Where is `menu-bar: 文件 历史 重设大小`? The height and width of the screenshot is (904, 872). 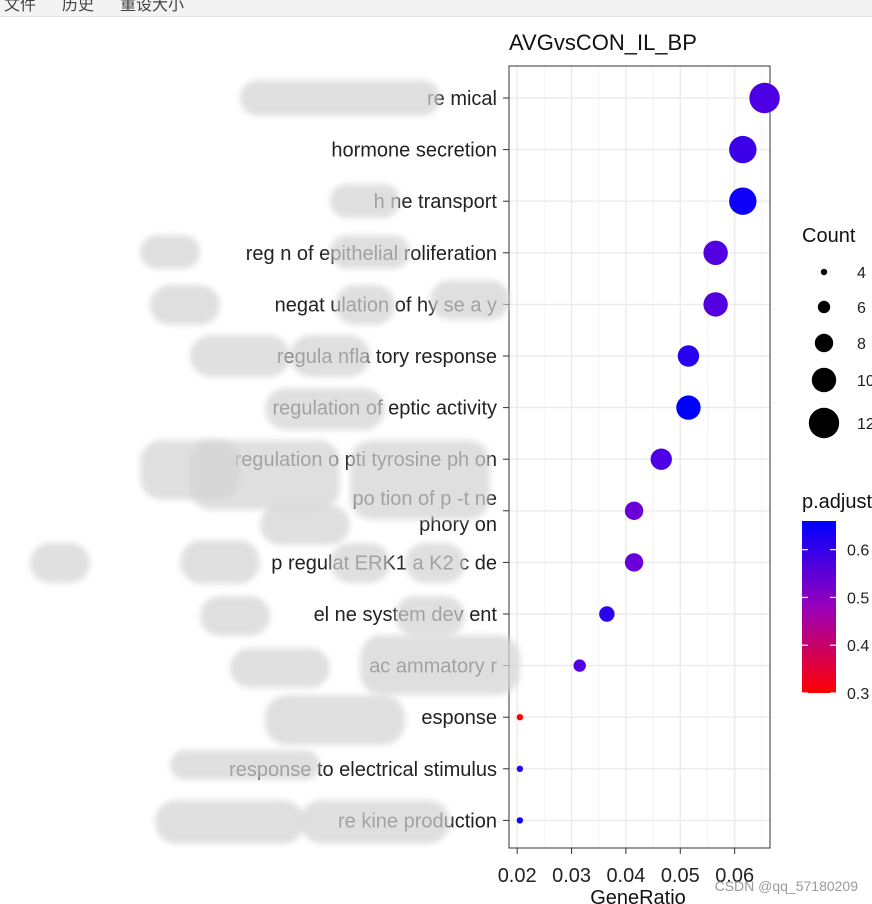 menu-bar: 文件 历史 重设大小 is located at coordinates (436, 8).